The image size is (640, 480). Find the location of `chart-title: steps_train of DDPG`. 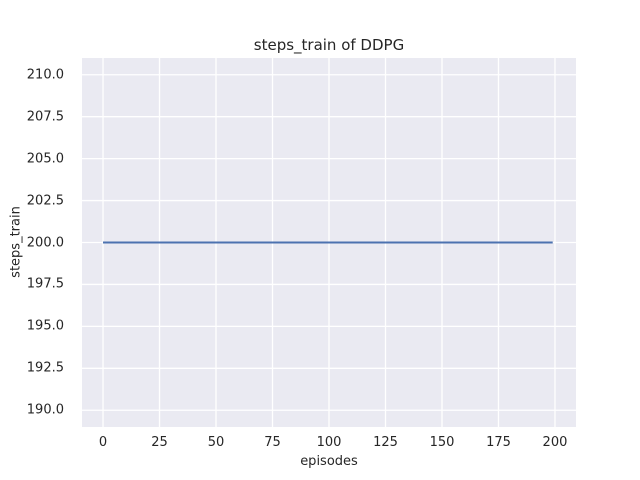

chart-title: steps_train of DDPG is located at coordinates (329, 45).